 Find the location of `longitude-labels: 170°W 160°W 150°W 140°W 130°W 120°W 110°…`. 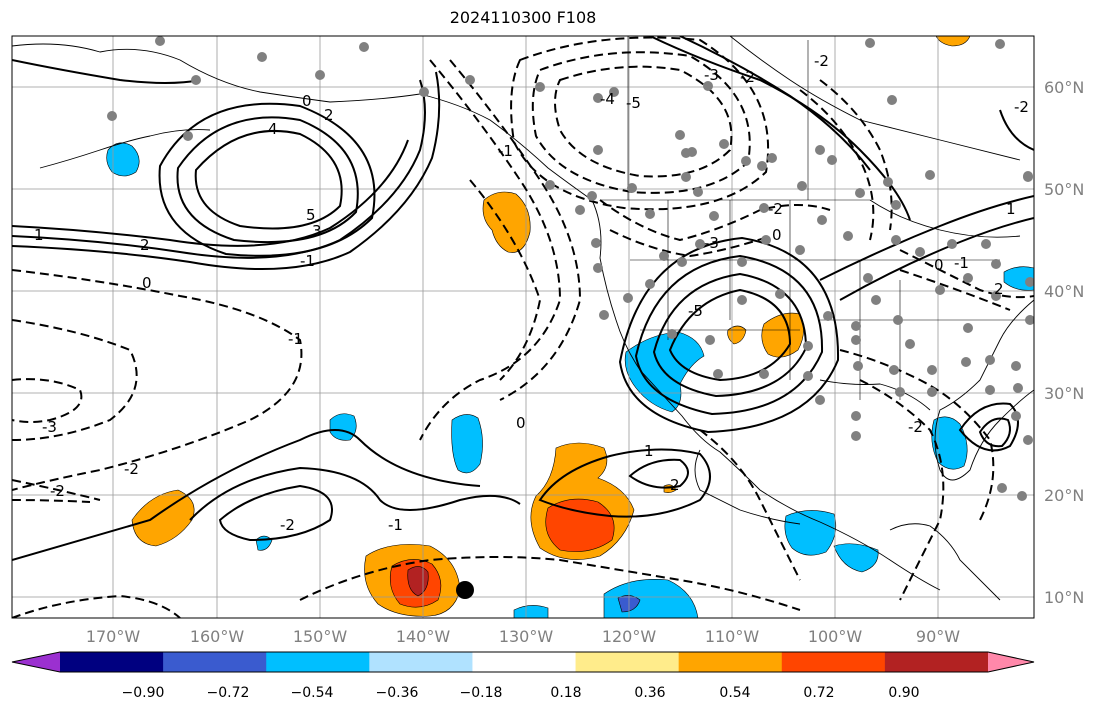

longitude-labels: 170°W 160°W 150°W 140°W 130°W 120°W 110°… is located at coordinates (523, 636).